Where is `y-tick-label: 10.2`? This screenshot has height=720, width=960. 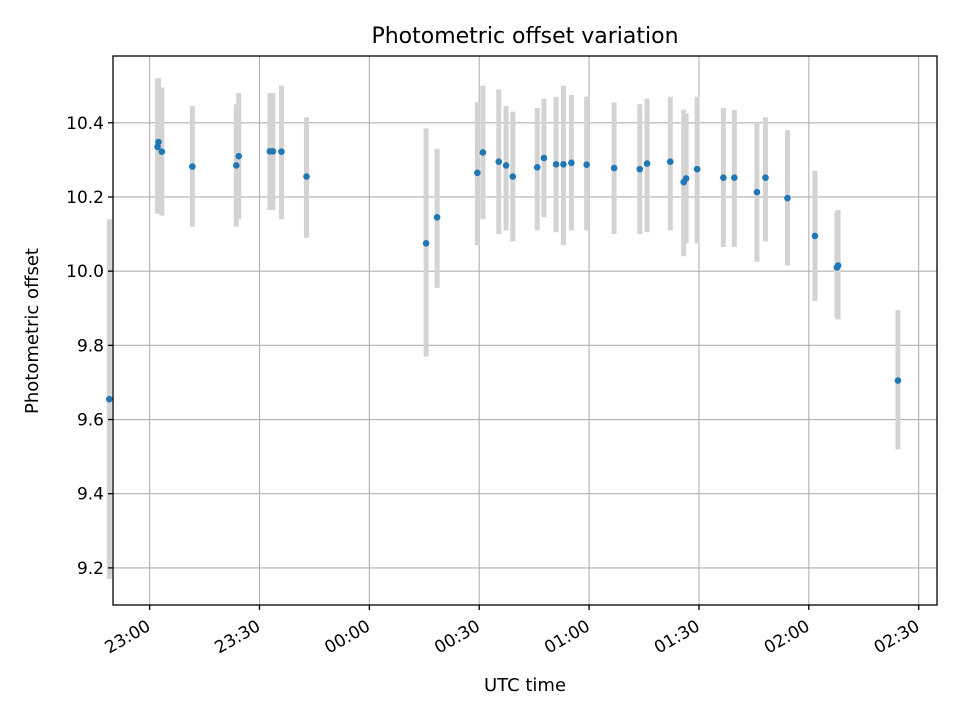
y-tick-label: 10.2 is located at coordinates (85, 198).